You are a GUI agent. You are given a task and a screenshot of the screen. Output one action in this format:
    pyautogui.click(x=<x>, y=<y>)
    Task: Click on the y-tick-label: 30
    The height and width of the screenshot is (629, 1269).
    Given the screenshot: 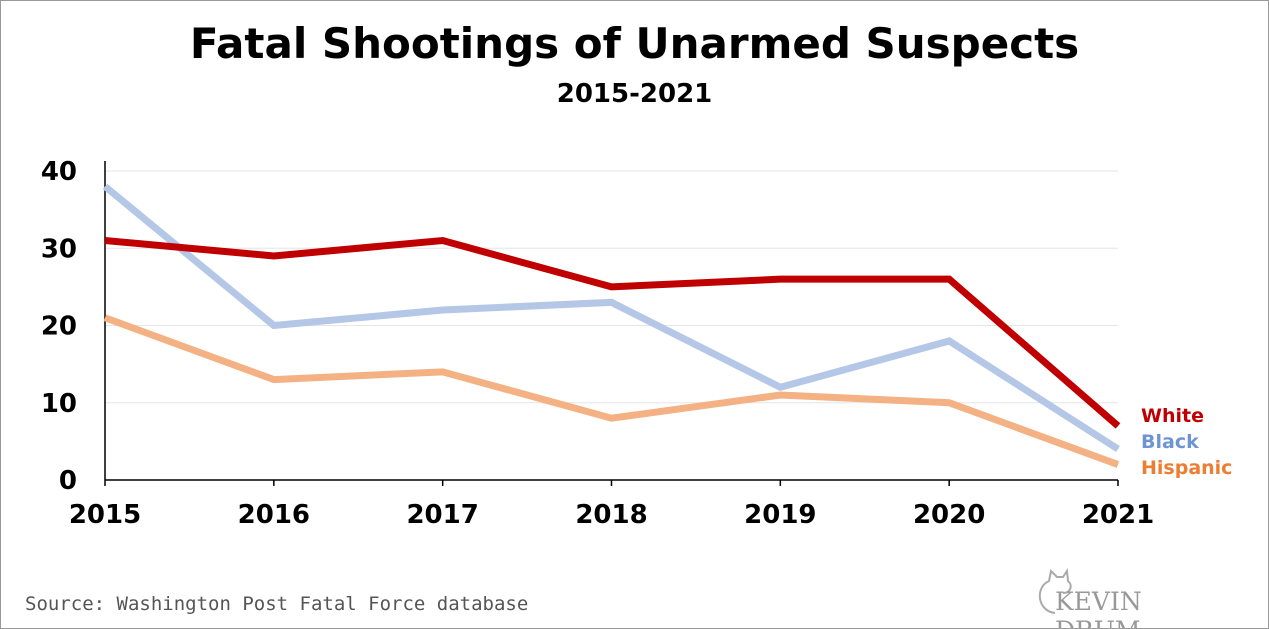 What is the action you would take?
    pyautogui.click(x=59, y=249)
    